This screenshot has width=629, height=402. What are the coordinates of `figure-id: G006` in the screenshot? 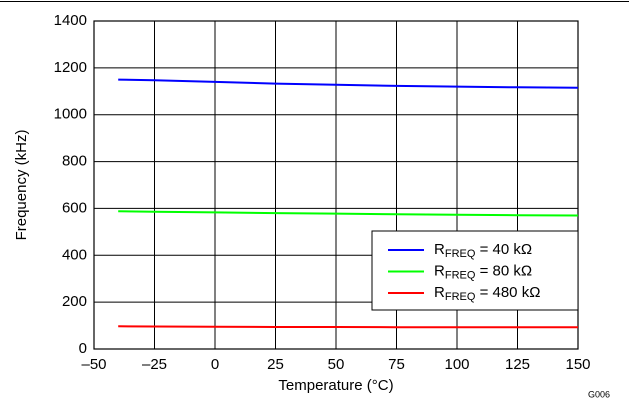 It's located at (599, 394).